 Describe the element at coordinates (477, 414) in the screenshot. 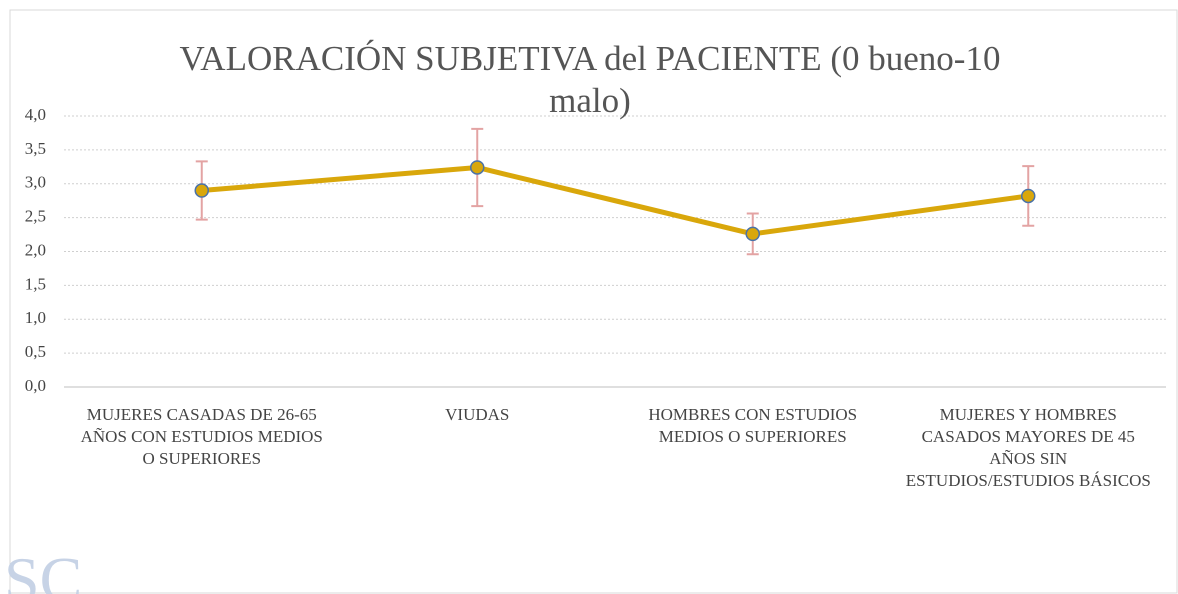

I see `x-tick-label: VIUDAS` at that location.